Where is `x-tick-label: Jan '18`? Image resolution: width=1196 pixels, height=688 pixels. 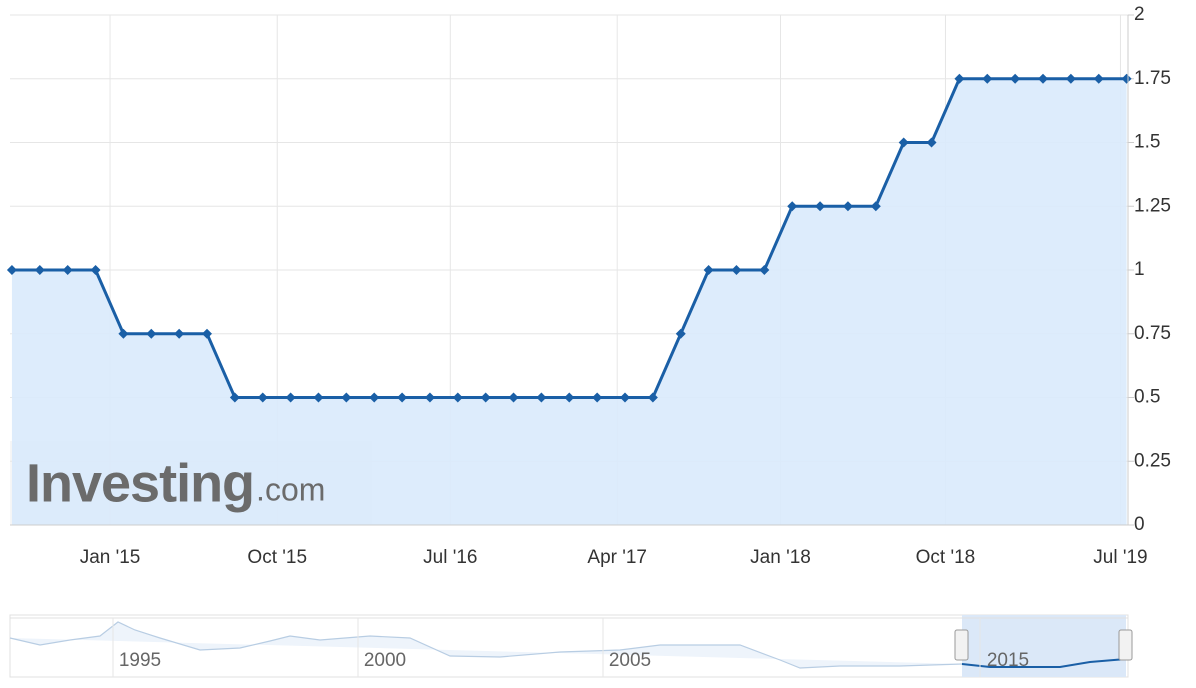
x-tick-label: Jan '18 is located at coordinates (780, 557).